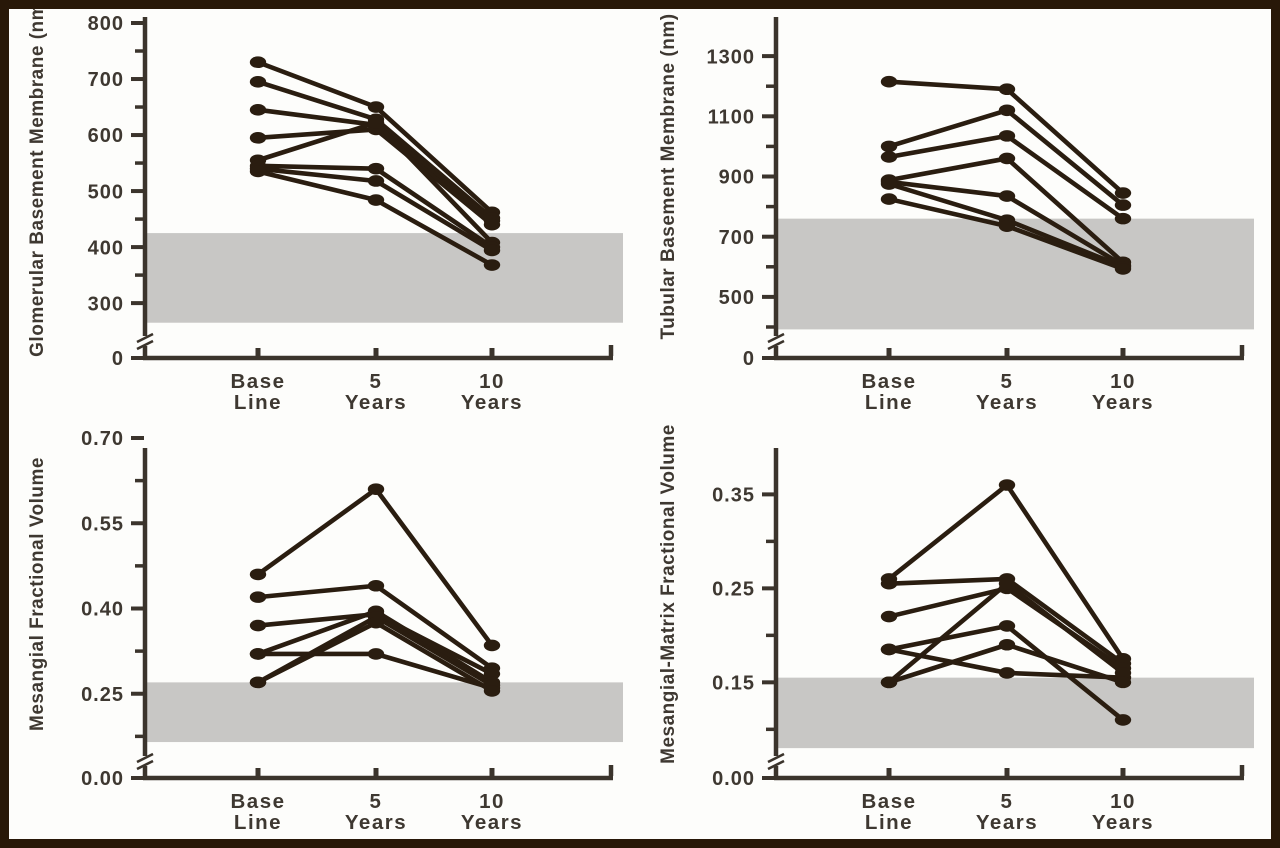 This screenshot has width=1280, height=848. What do you see at coordinates (37, 183) in the screenshot?
I see `y-axis-title: Glomerular Basement Membrane (nm)` at bounding box center [37, 183].